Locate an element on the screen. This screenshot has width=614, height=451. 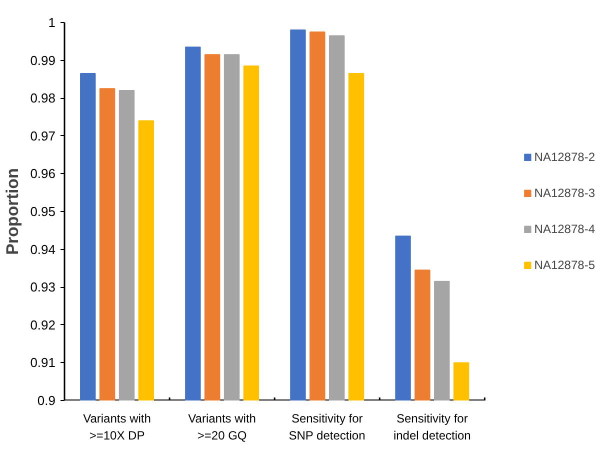
x-tick-label: Sensitivity for indel detection is located at coordinates (432, 427).